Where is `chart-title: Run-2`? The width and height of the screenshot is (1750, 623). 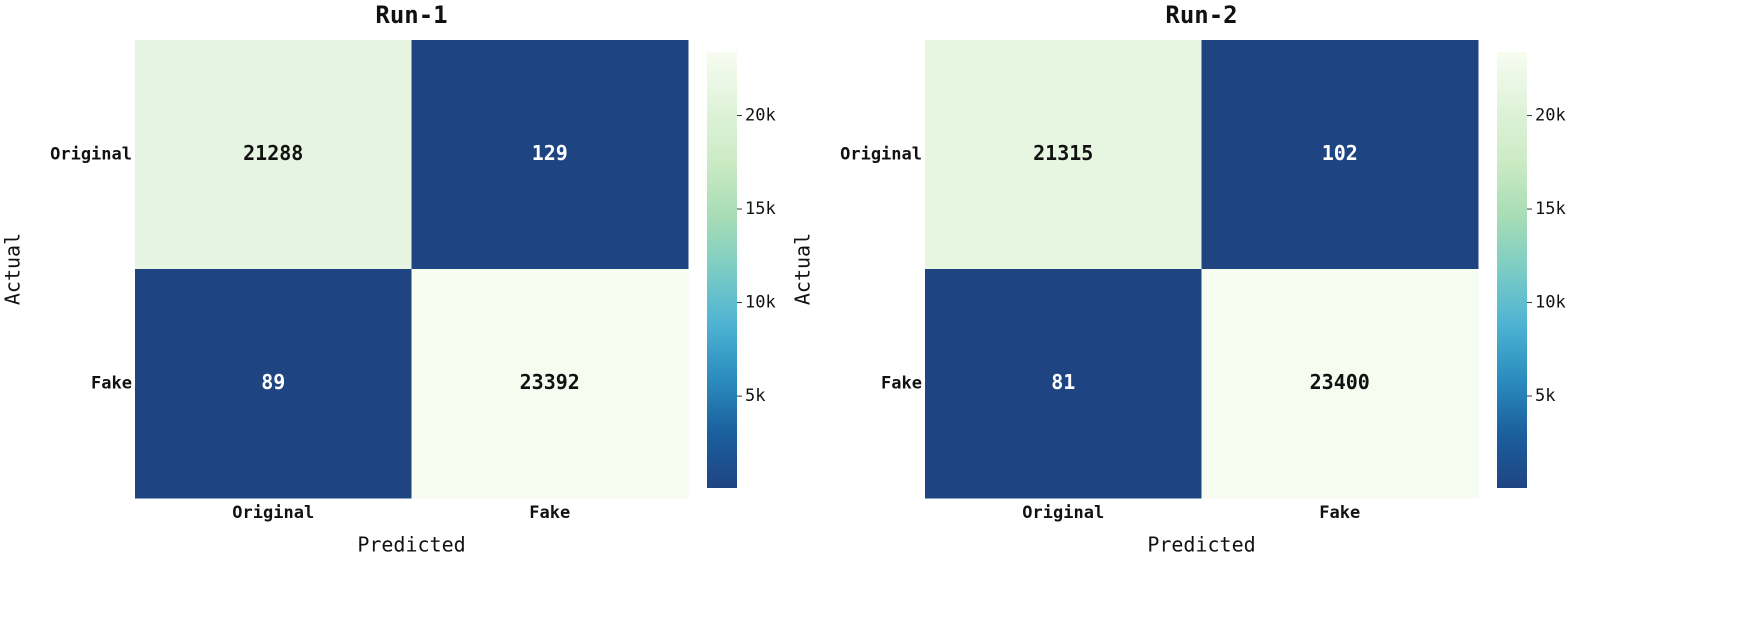 chart-title: Run-2 is located at coordinates (1201, 15).